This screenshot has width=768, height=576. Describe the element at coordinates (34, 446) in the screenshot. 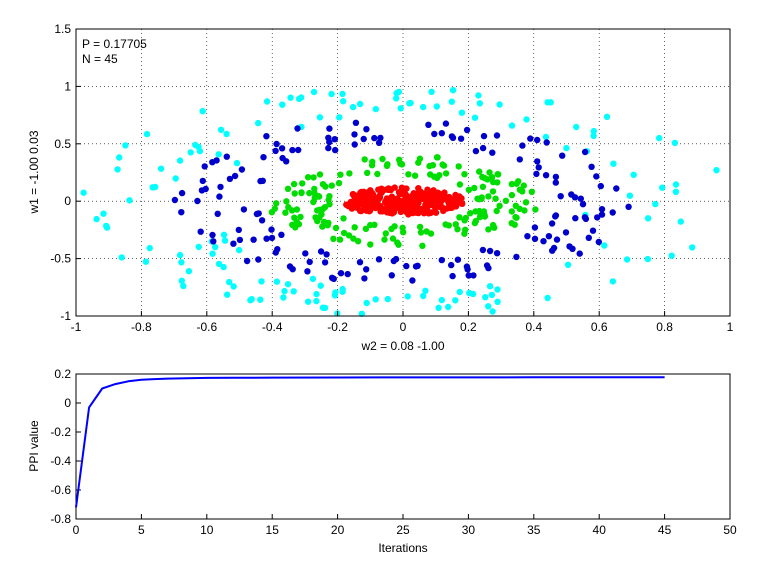

I see `line-y-axis-label: PPI value` at that location.